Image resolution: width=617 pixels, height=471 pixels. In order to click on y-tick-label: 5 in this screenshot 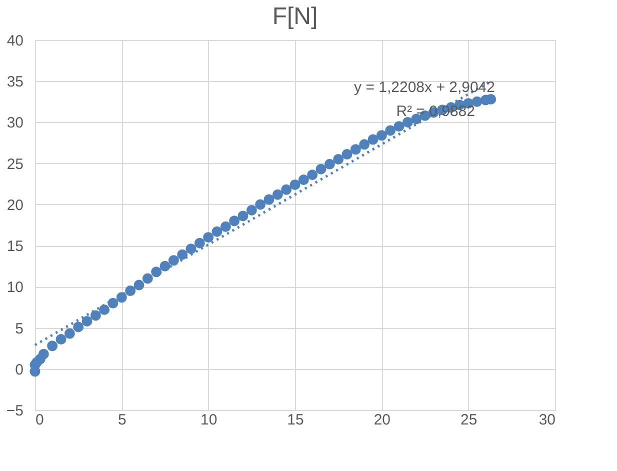, I will do `click(19, 329)`.